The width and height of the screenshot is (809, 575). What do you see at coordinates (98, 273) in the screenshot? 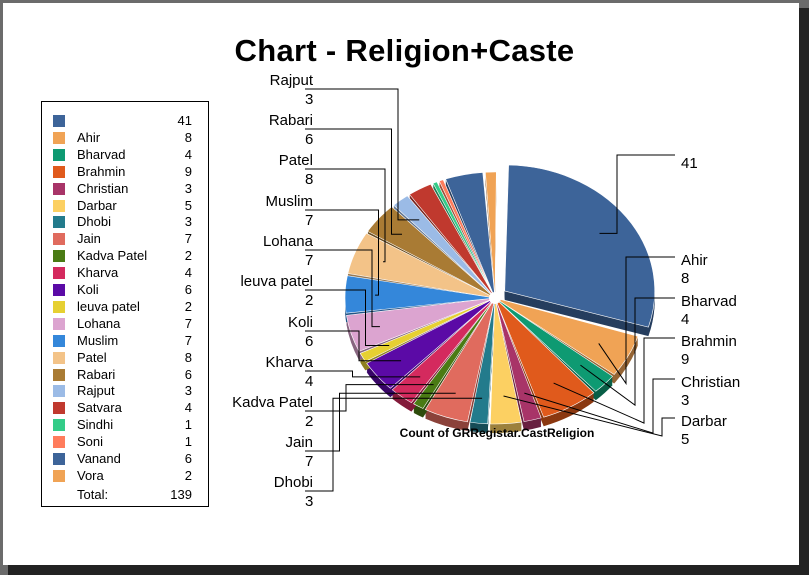
I see `legend-label: Kharva` at bounding box center [98, 273].